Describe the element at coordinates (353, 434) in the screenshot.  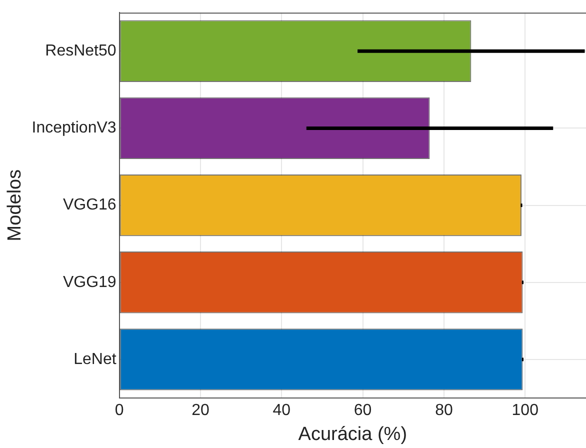
I see `x-axis-title: Acurácia (%)` at that location.